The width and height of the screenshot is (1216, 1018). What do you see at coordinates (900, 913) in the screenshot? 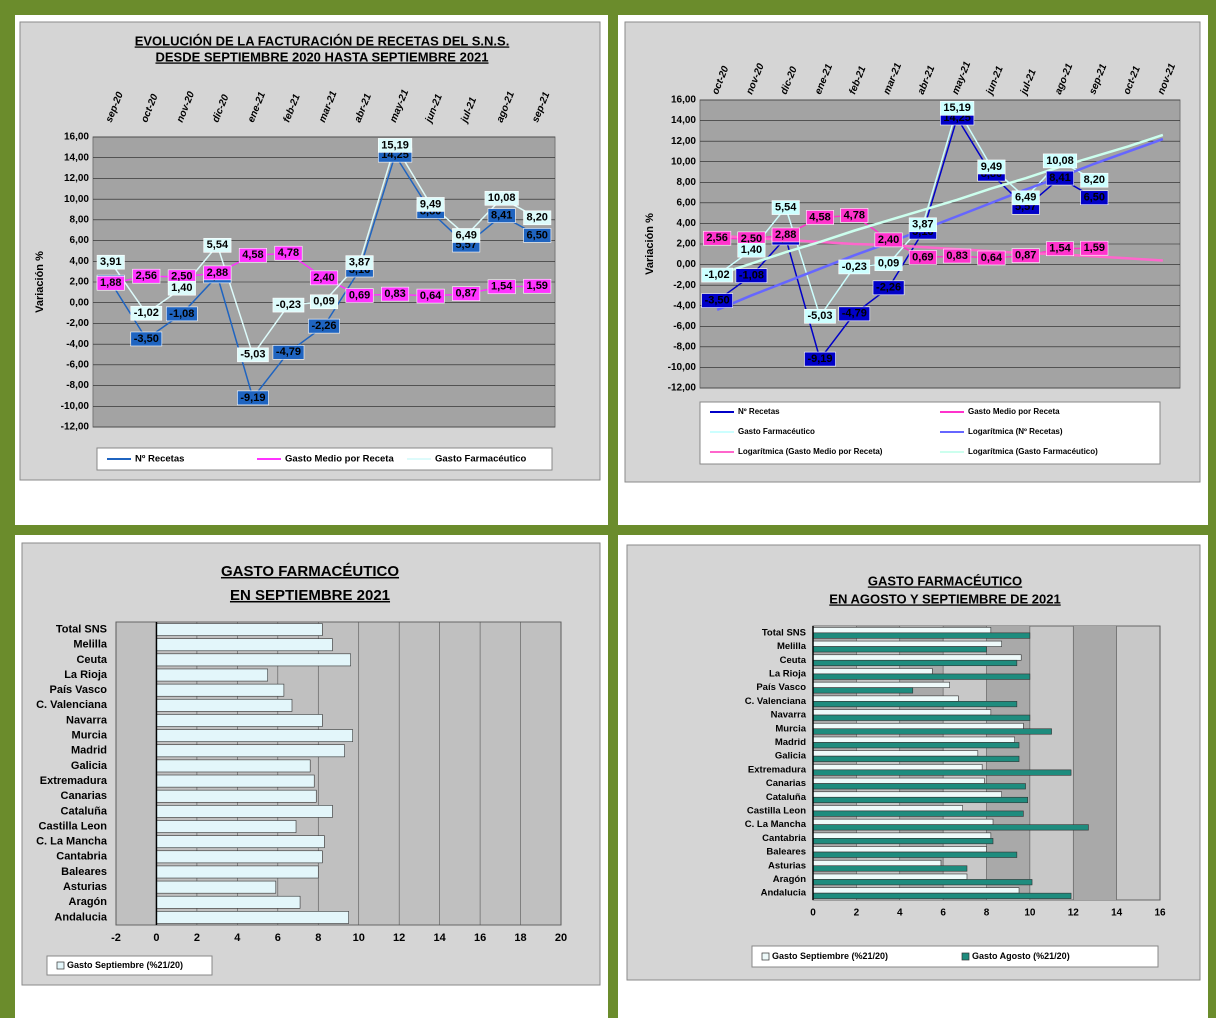
I see `x-tick-label: 4` at bounding box center [900, 913].